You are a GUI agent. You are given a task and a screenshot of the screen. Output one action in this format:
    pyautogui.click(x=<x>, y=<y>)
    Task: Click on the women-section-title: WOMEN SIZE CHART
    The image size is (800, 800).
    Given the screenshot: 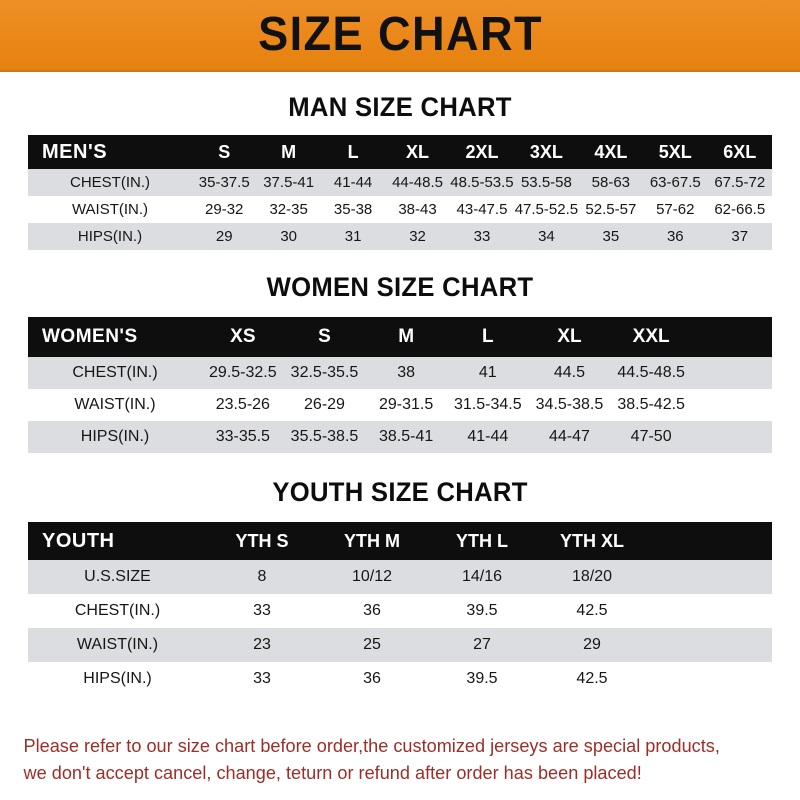 What is the action you would take?
    pyautogui.click(x=400, y=287)
    